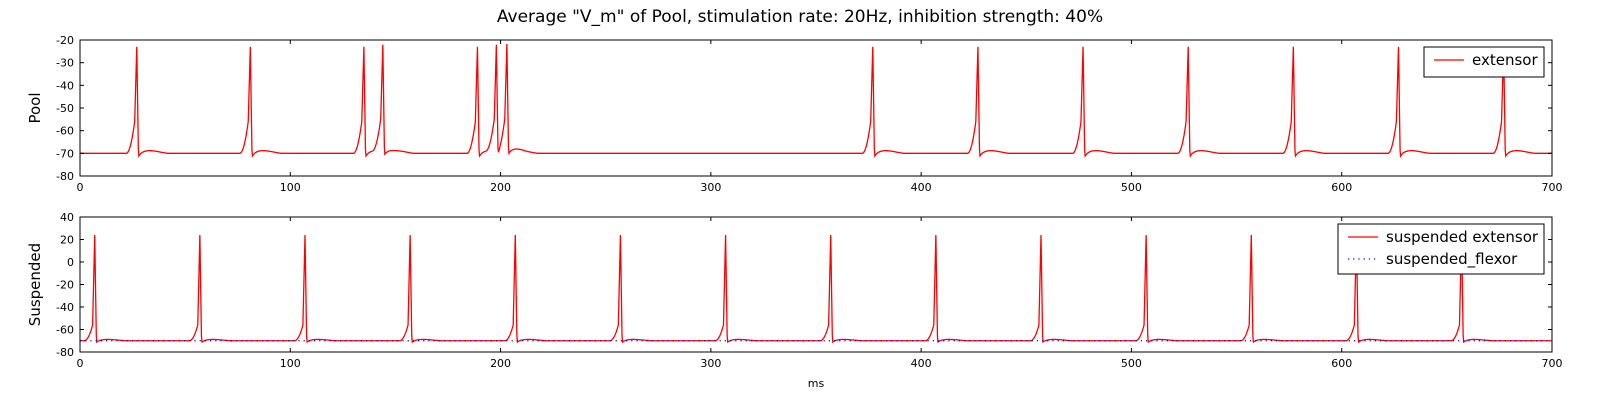 This screenshot has height=400, width=1600. I want to click on legend: suspended extensor suspended_flexor, so click(1441, 249).